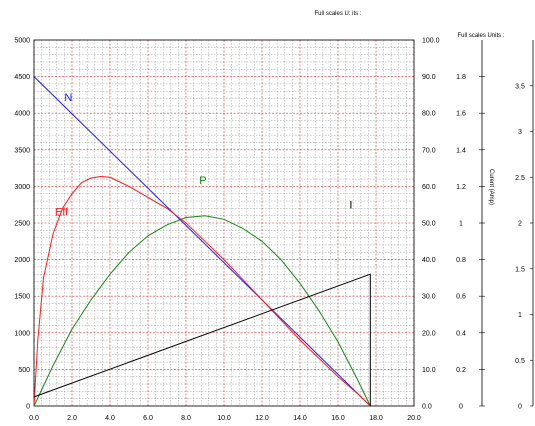 This screenshot has height=426, width=535. Describe the element at coordinates (461, 333) in the screenshot. I see `right2-y-tick-label: 0.4` at that location.